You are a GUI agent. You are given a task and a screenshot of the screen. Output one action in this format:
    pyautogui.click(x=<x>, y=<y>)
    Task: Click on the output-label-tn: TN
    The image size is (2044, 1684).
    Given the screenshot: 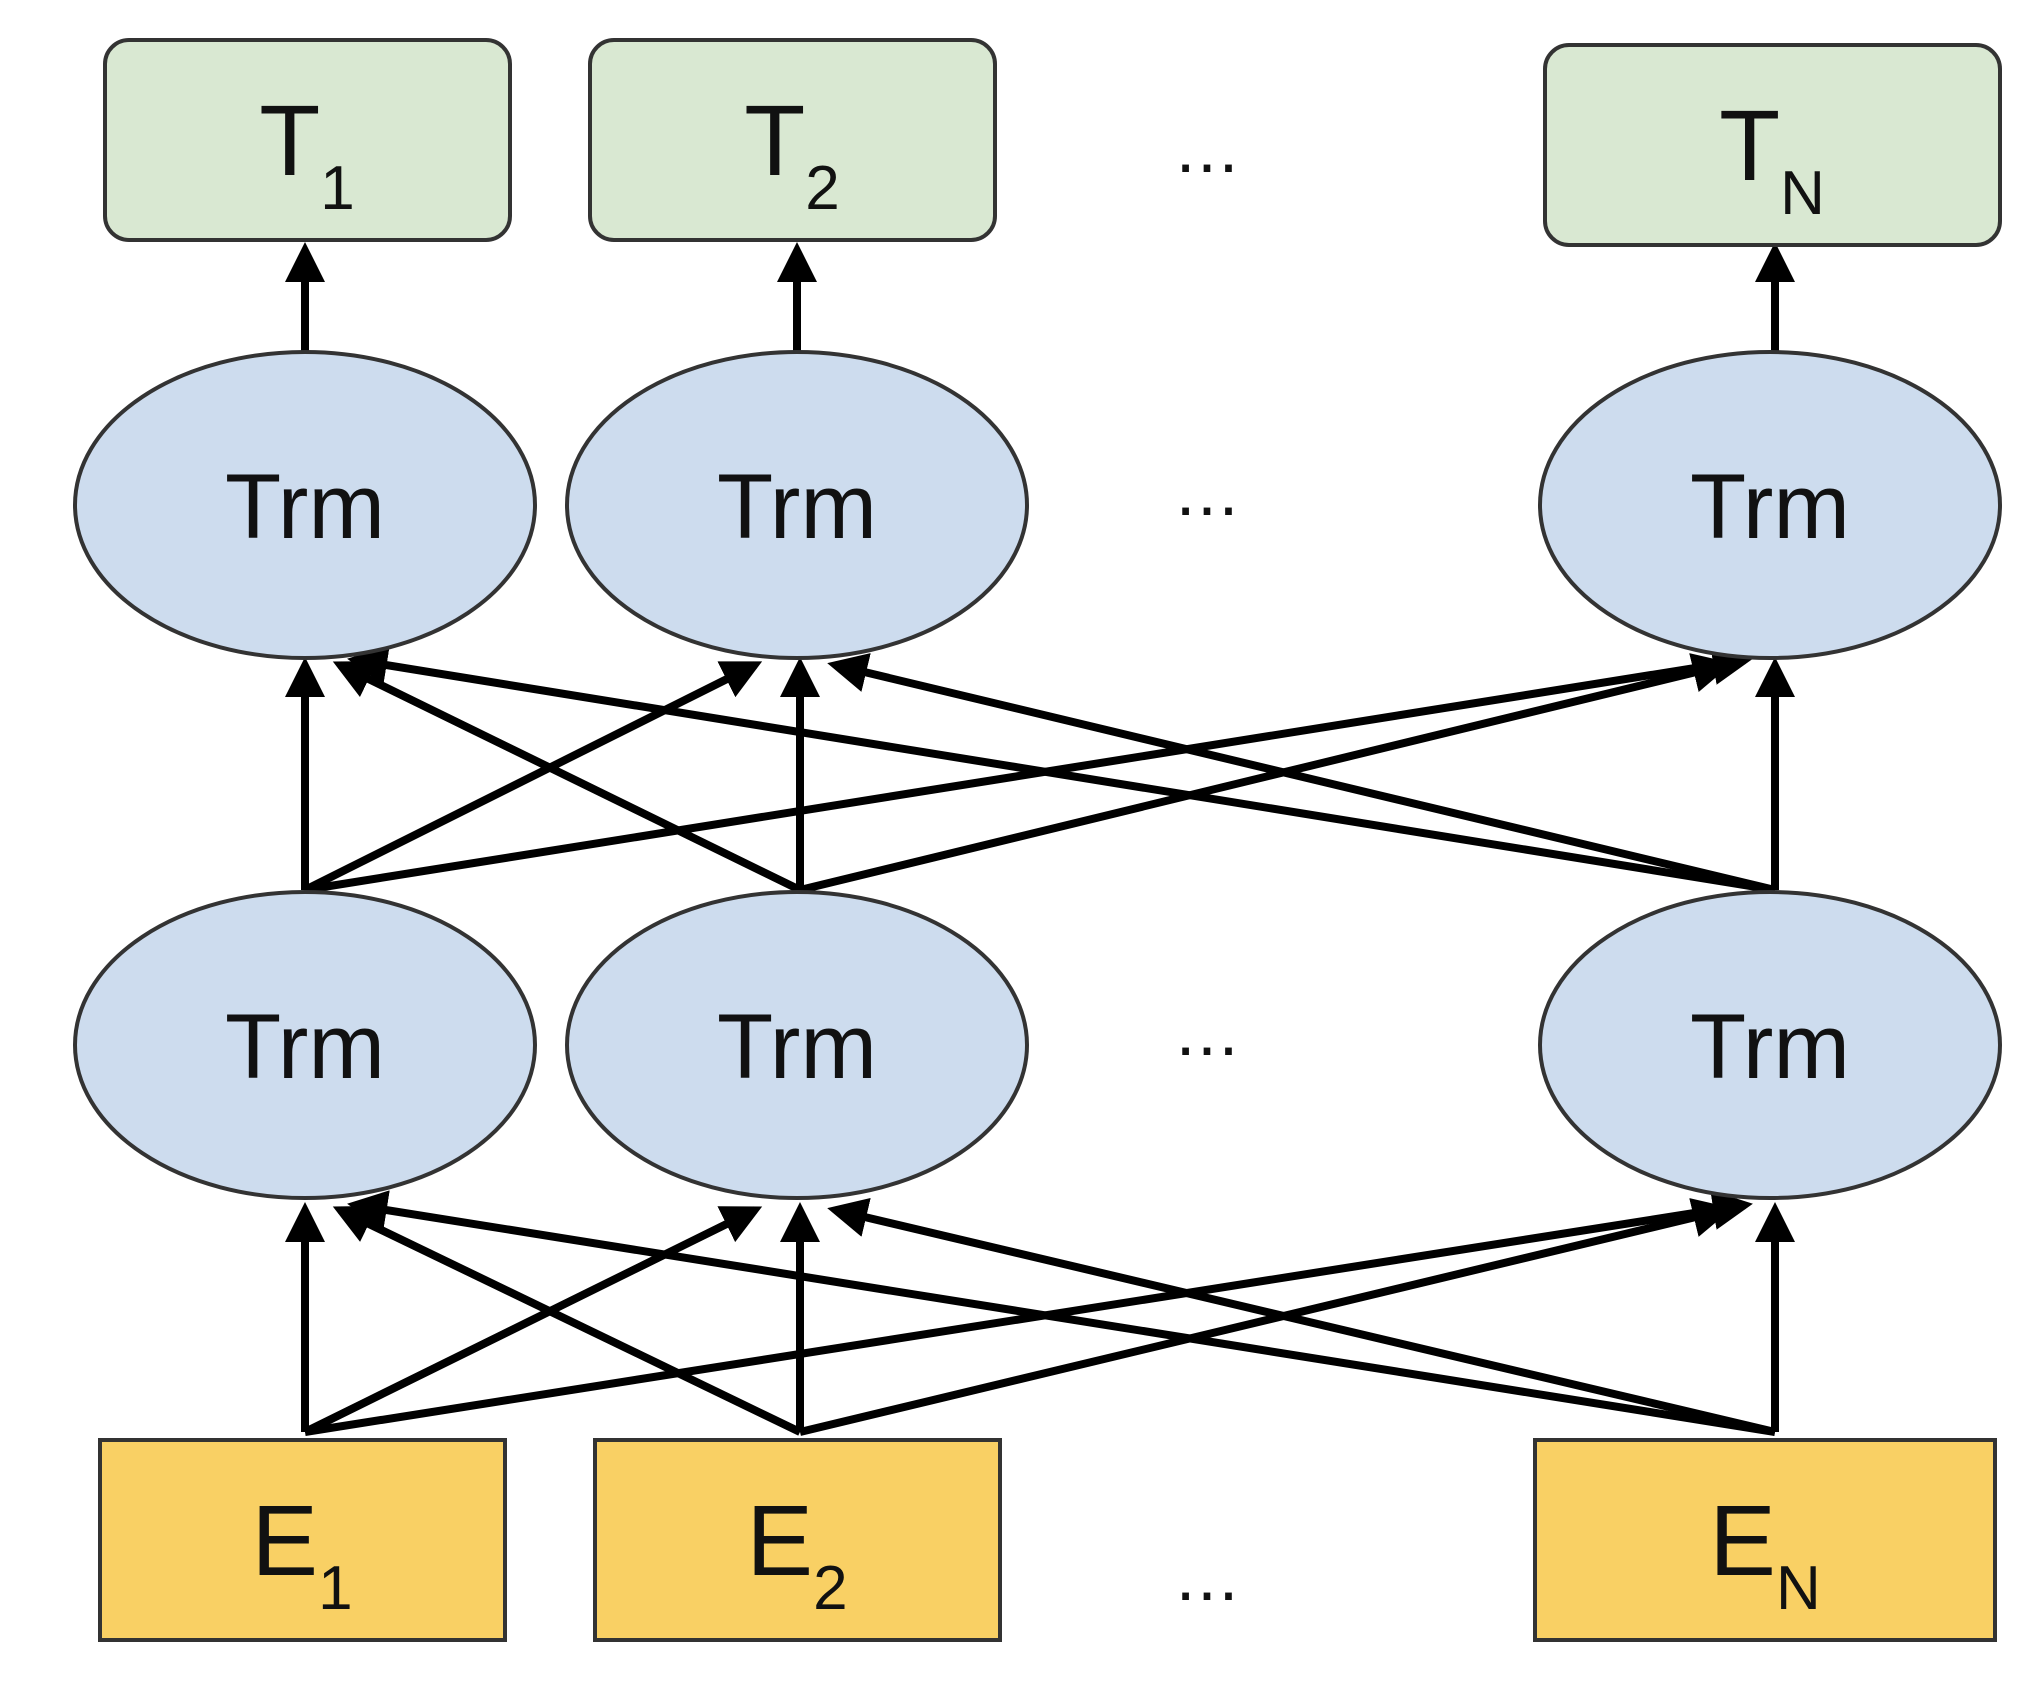 What is the action you would take?
    pyautogui.click(x=1772, y=159)
    